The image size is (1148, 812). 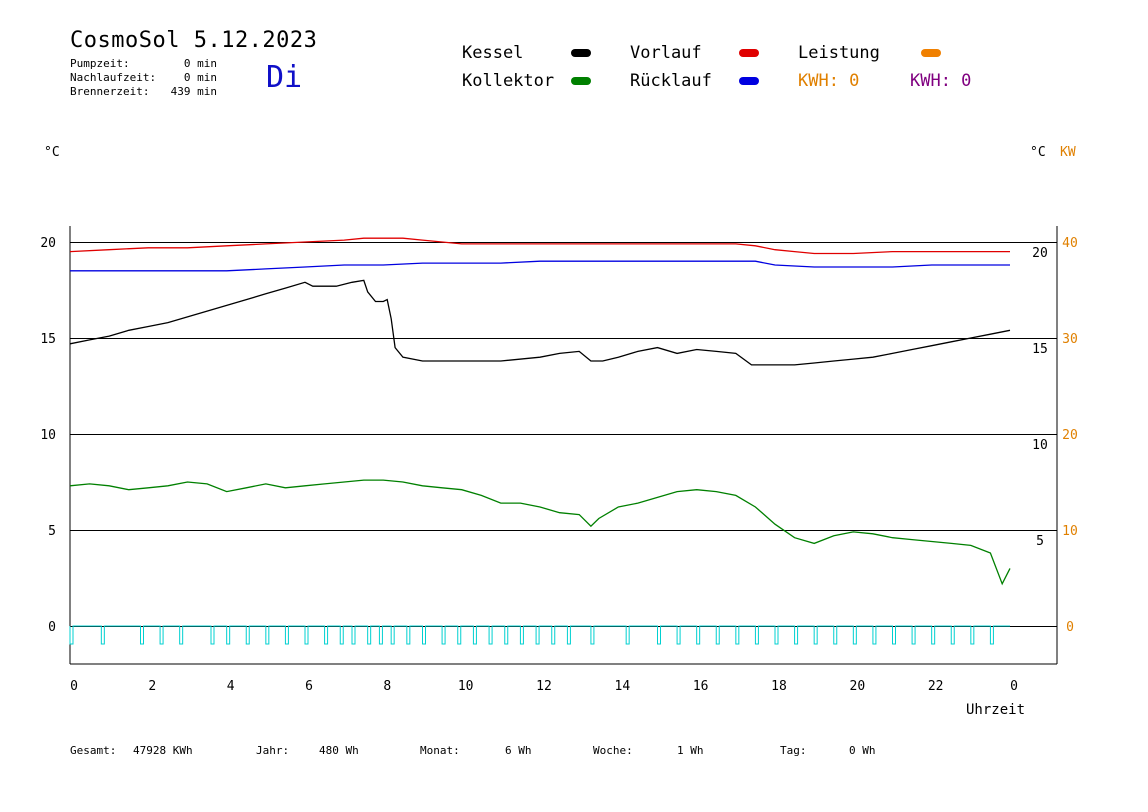 What do you see at coordinates (544, 686) in the screenshot?
I see `x-tick-6: 12` at bounding box center [544, 686].